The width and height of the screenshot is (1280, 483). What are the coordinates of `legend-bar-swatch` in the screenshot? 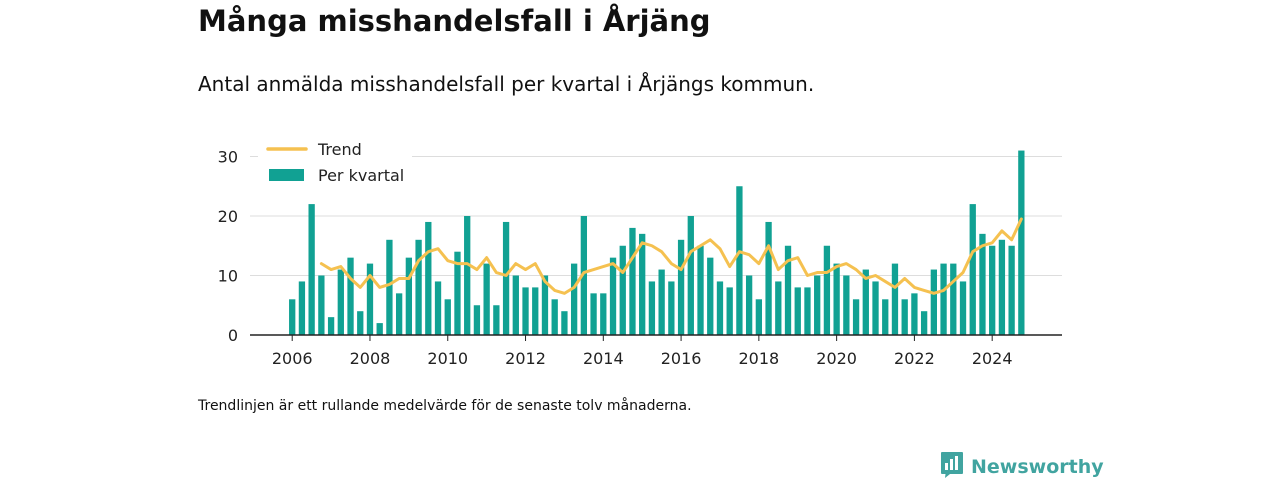 It's located at (286, 175).